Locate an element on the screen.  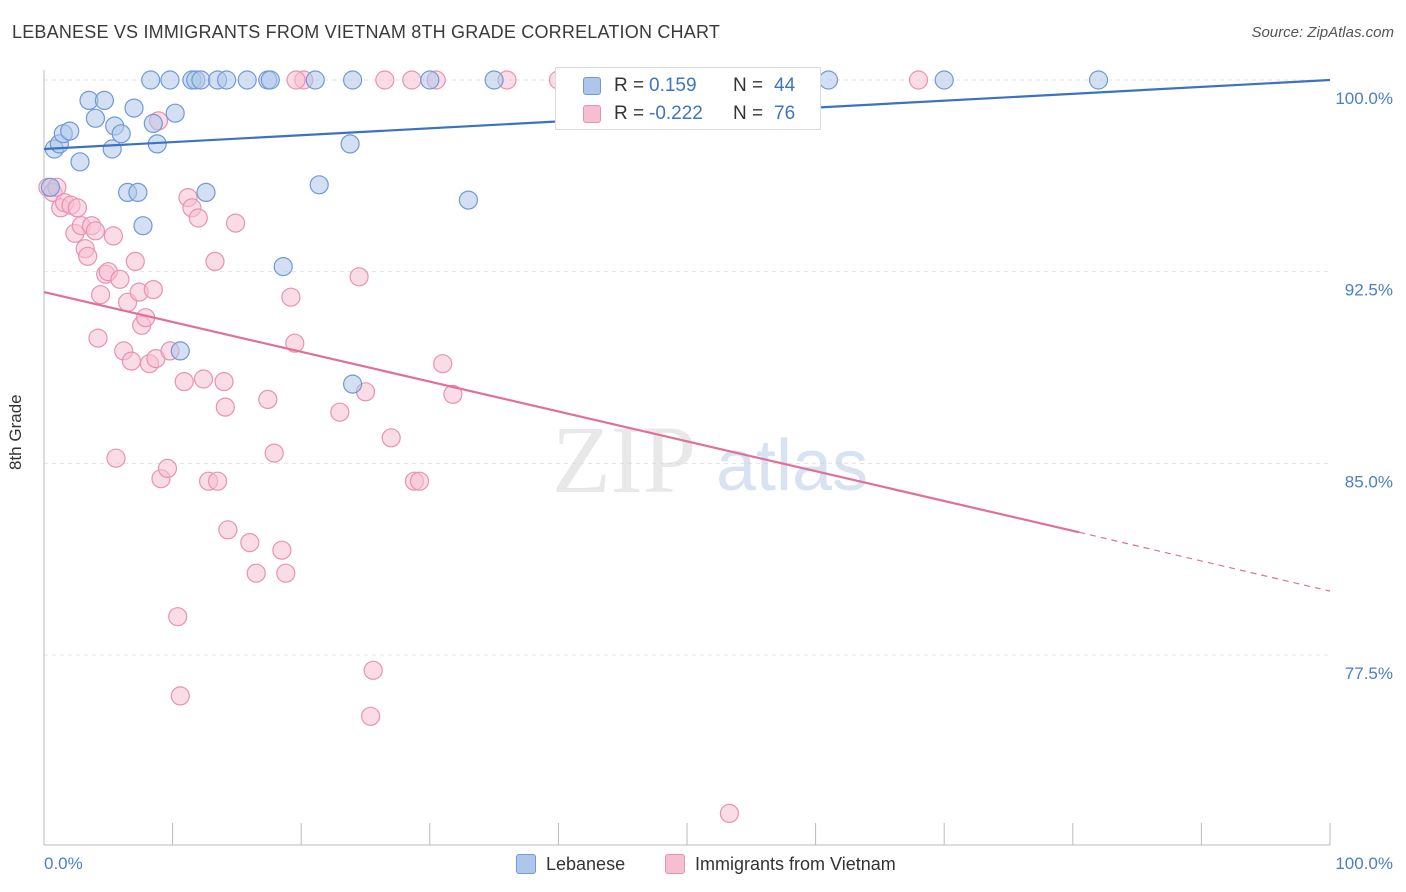
y-tick-label-2: 85.0% is located at coordinates (1369, 481).